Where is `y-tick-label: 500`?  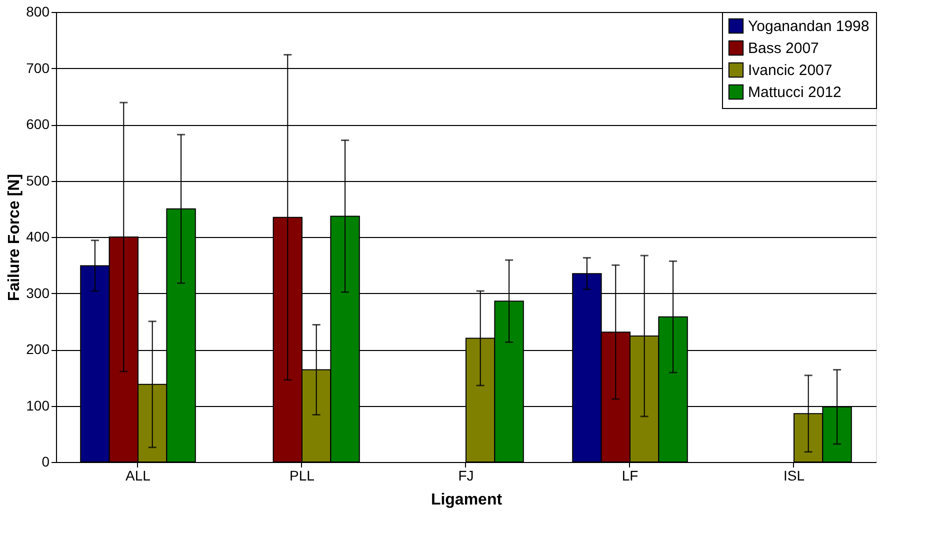
y-tick-label: 500 is located at coordinates (38, 180).